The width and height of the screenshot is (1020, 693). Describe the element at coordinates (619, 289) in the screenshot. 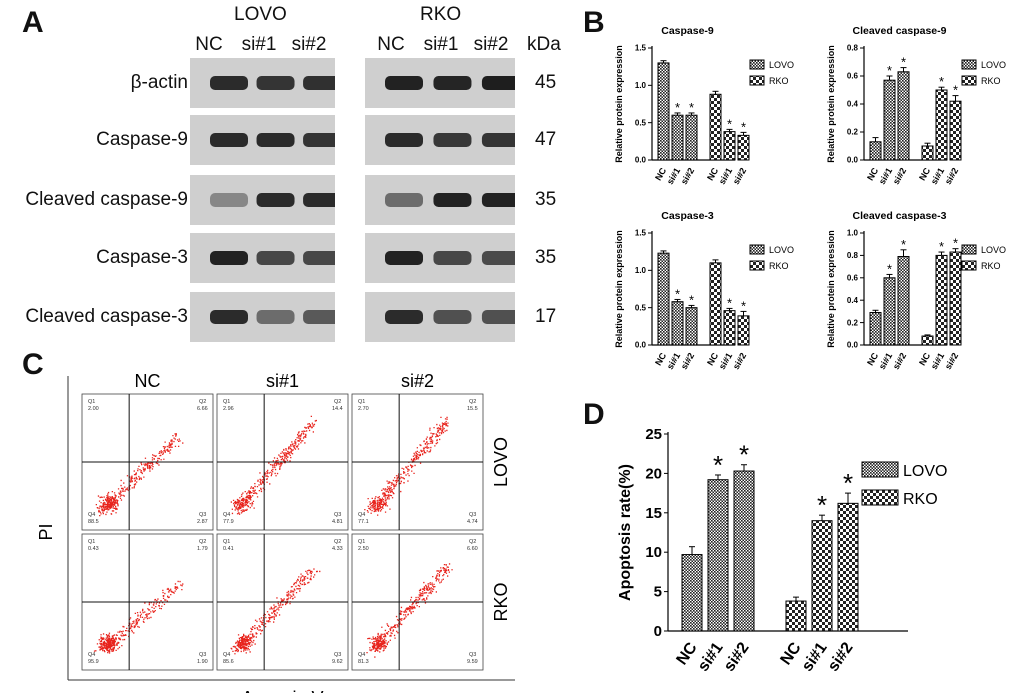

I see `y-axis-label: Relative protein expression` at that location.